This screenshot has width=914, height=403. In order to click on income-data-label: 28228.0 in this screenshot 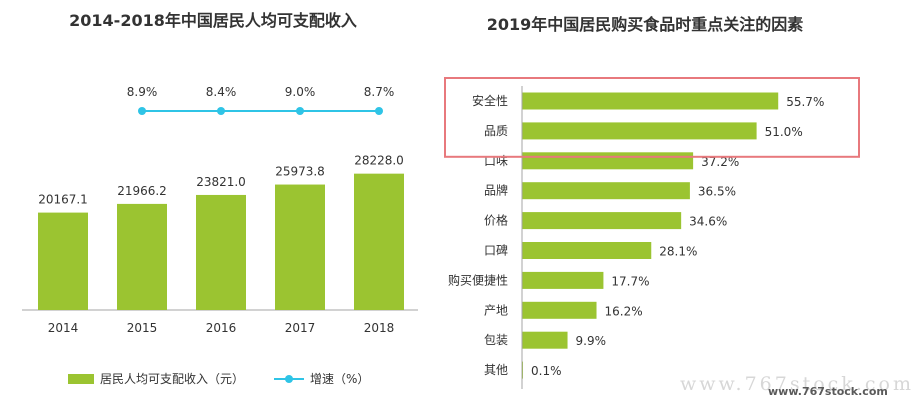, I will do `click(379, 161)`.